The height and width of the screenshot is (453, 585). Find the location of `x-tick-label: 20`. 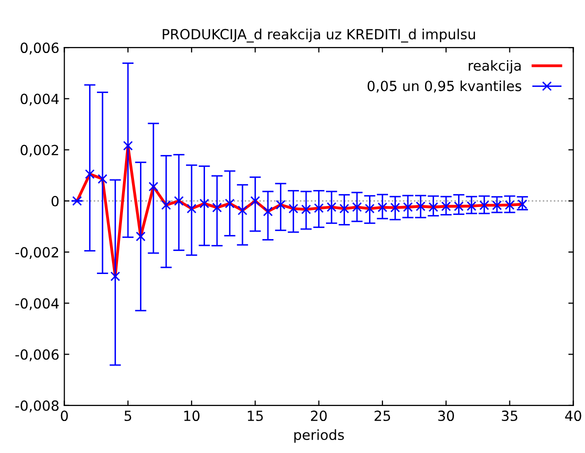

x-tick-label: 20 is located at coordinates (319, 416).